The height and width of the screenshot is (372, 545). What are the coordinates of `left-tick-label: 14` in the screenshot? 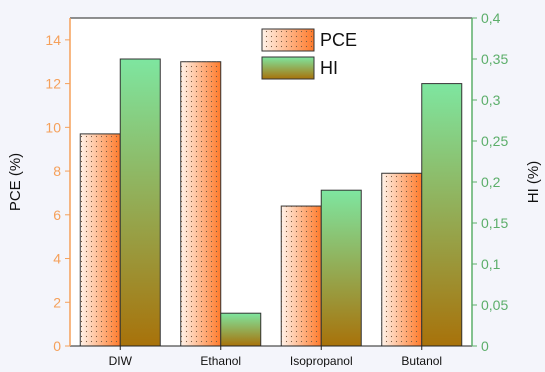 It's located at (53, 40).